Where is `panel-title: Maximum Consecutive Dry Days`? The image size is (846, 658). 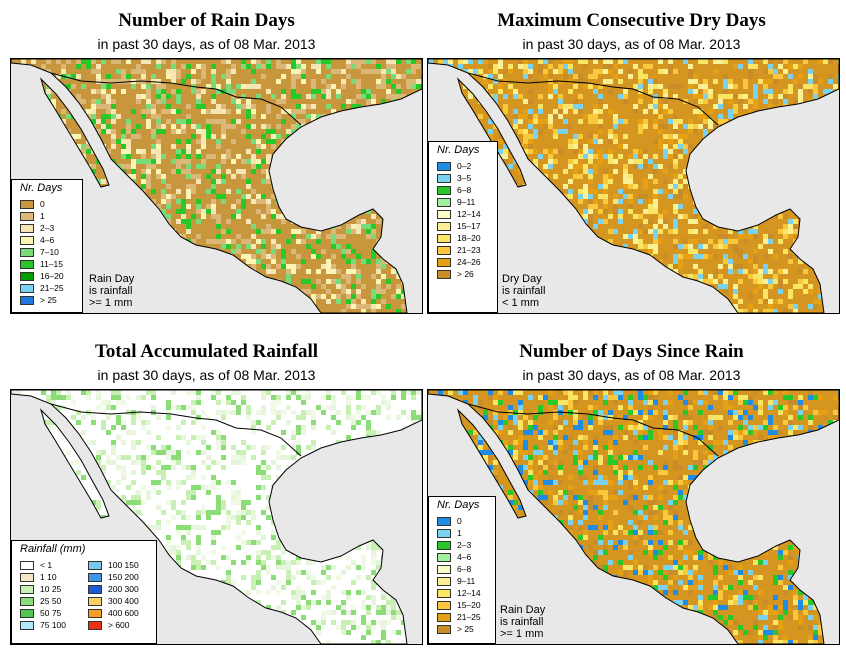 panel-title: Maximum Consecutive Dry Days is located at coordinates (631, 20).